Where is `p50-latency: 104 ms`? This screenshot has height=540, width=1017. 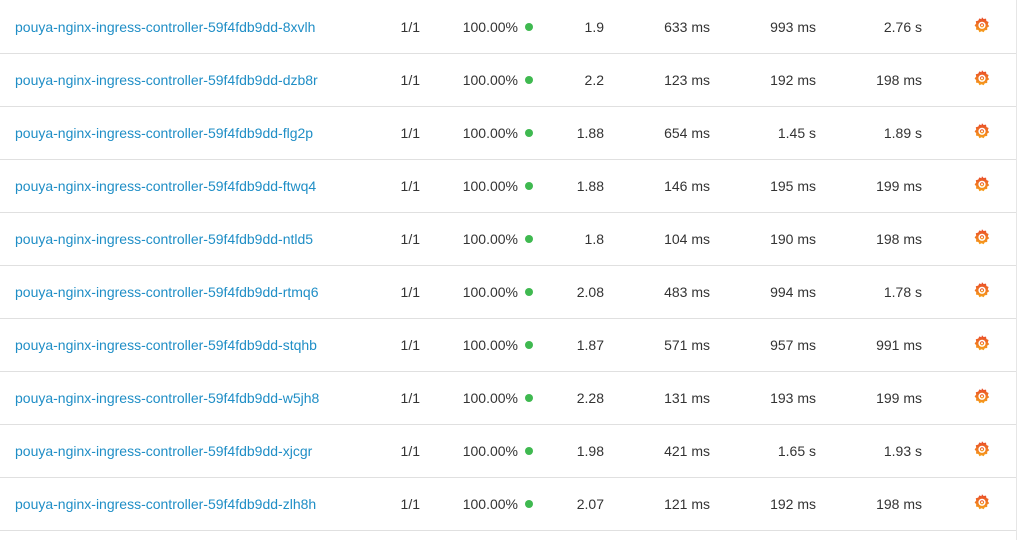 p50-latency: 104 ms is located at coordinates (687, 239).